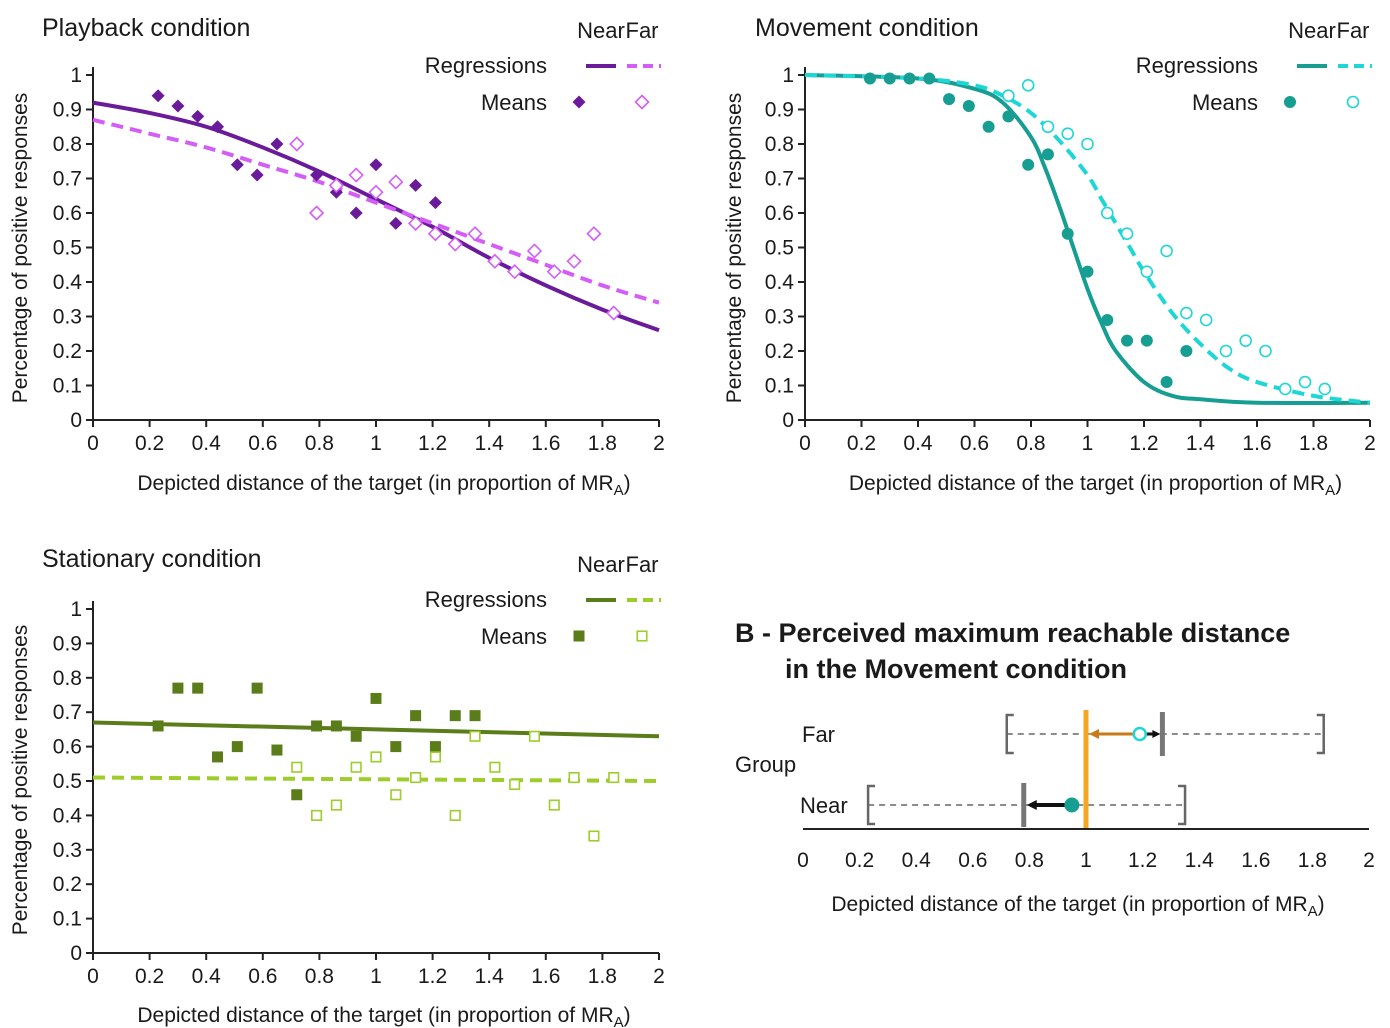  I want to click on x-axis-label-close: ), so click(627, 1015).